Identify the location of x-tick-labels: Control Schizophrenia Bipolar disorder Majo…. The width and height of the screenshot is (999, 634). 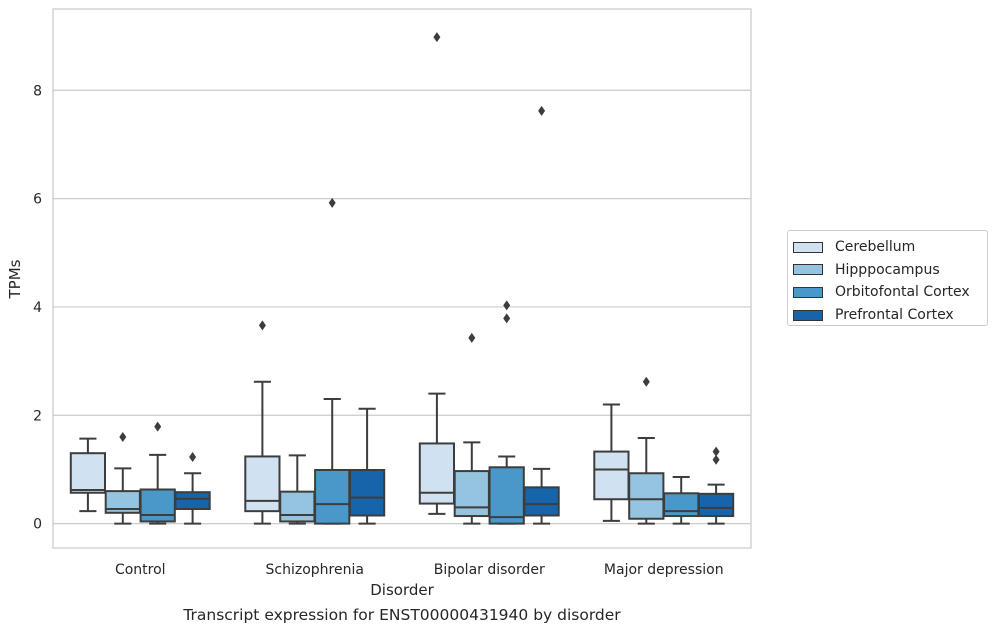
(419, 570).